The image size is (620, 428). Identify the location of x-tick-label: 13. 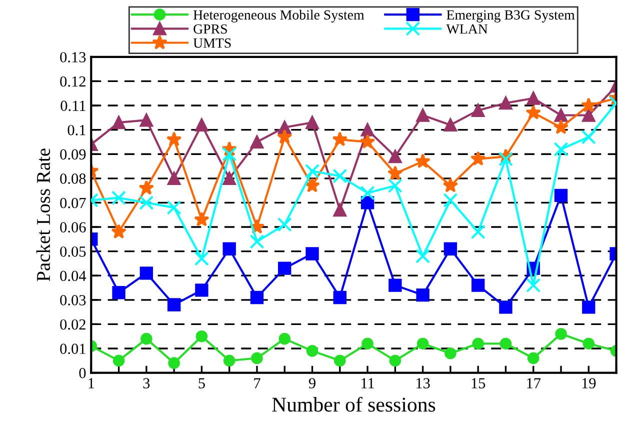
(423, 383).